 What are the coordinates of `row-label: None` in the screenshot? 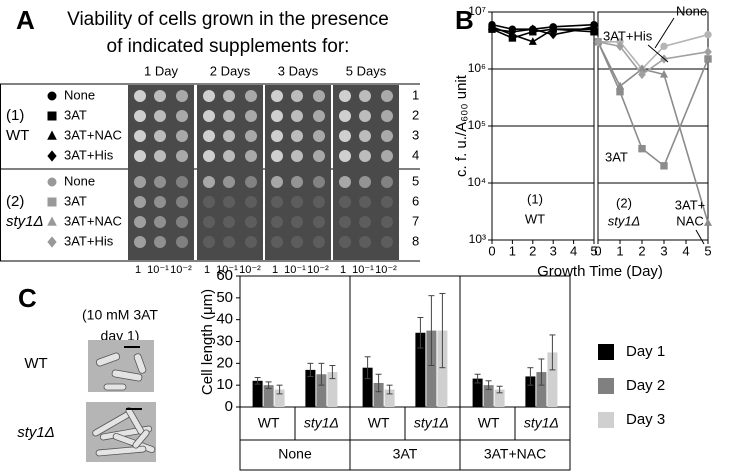 It's located at (79, 94).